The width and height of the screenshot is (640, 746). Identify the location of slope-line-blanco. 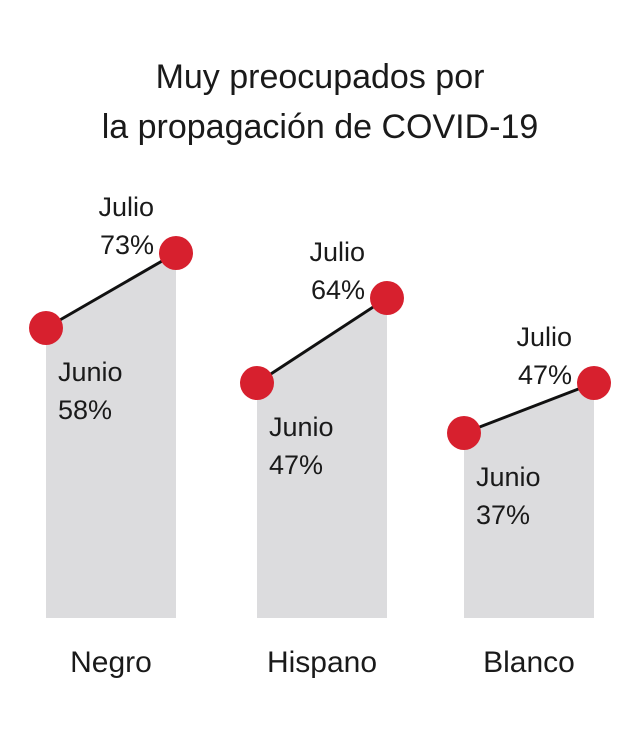
(529, 408).